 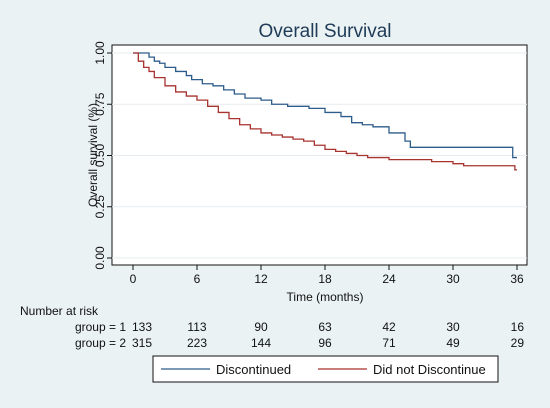 I want to click on x-tick-label: 30, so click(x=453, y=279).